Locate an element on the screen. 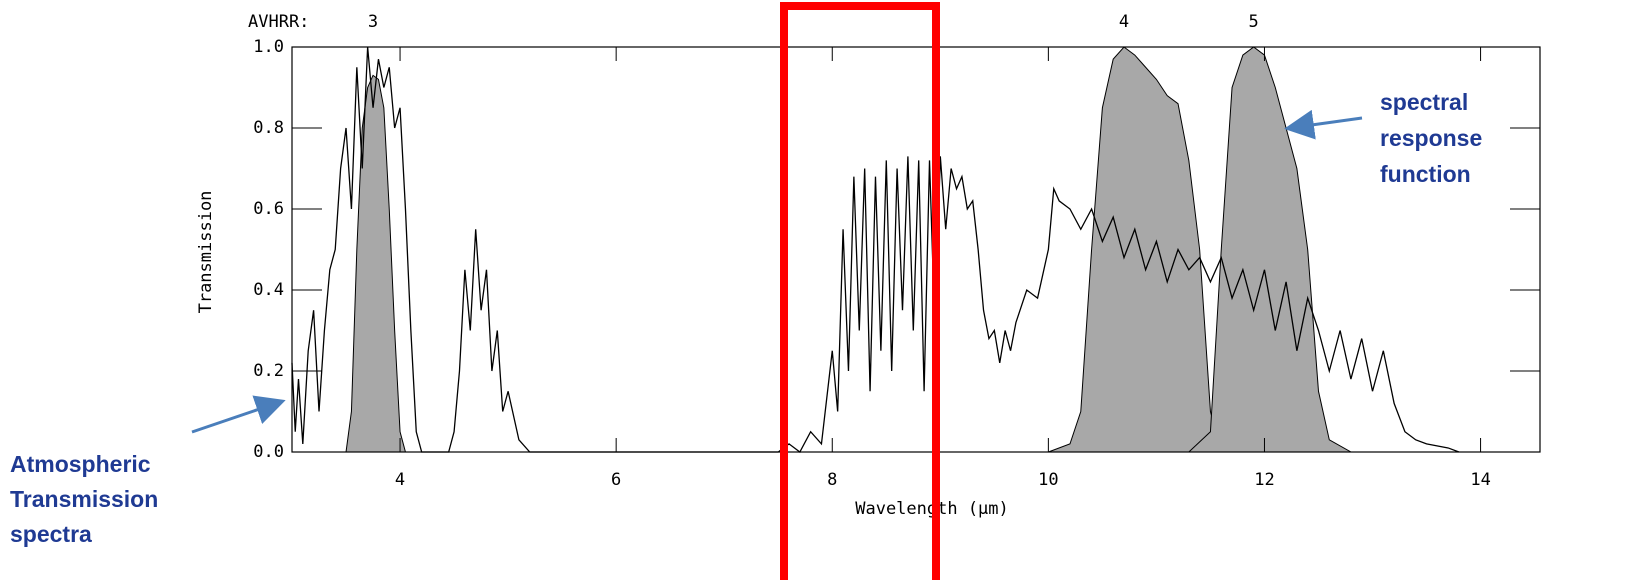  x-tick-label: 12 is located at coordinates (1264, 480).